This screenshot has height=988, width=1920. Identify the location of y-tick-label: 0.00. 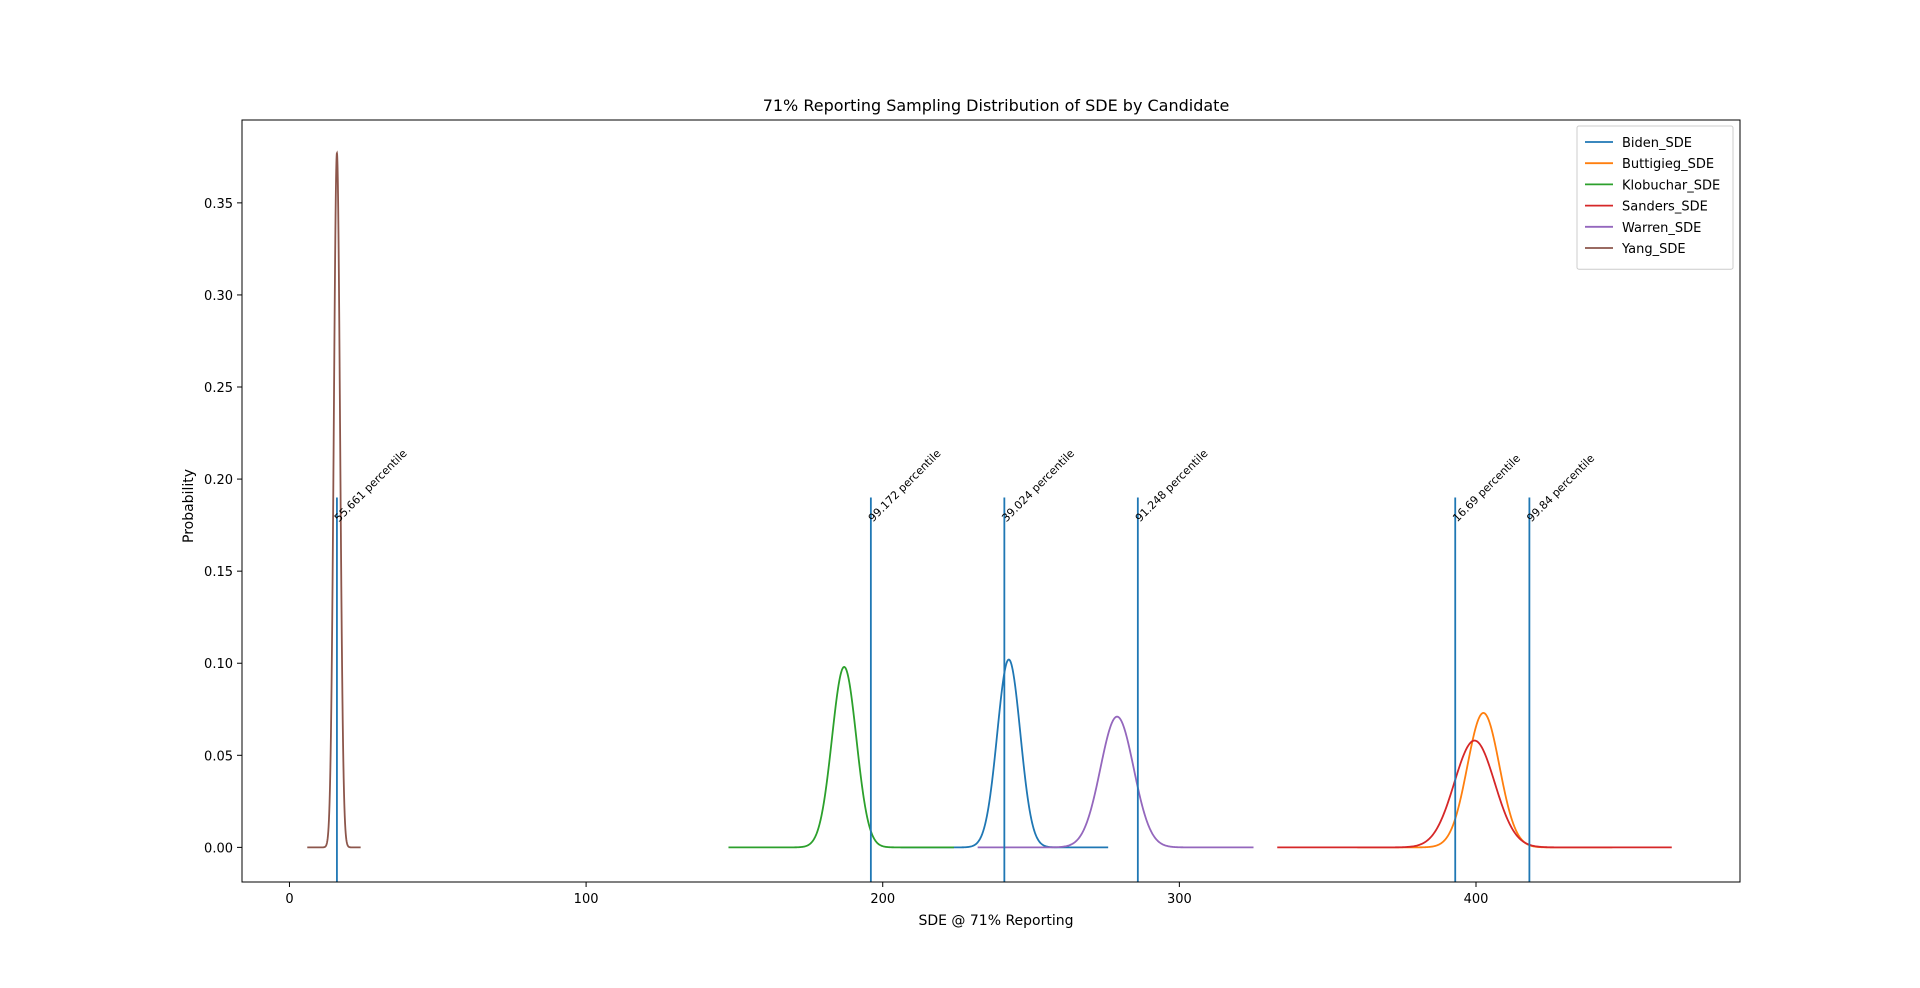
(218, 848).